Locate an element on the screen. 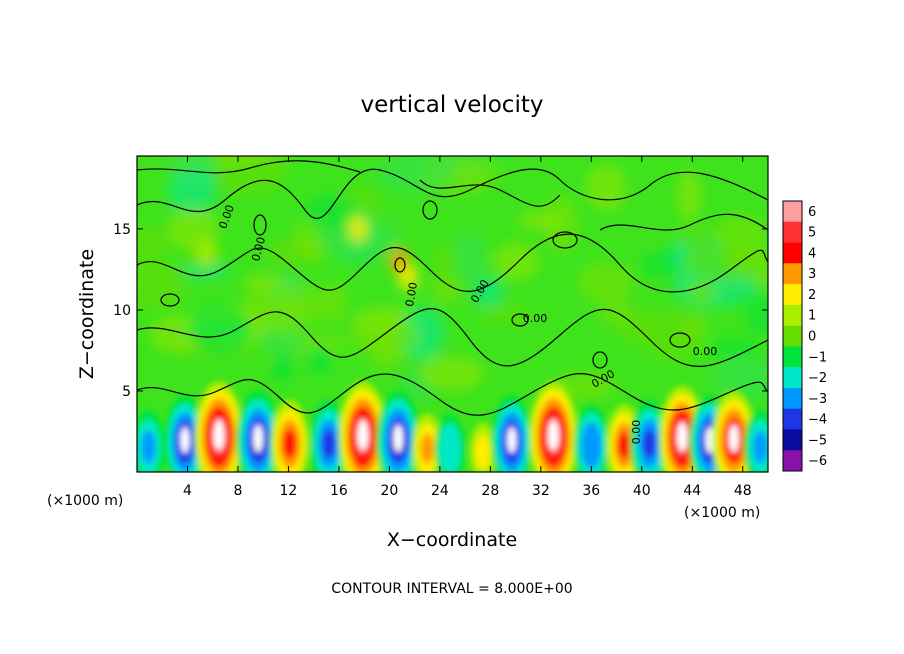 The height and width of the screenshot is (654, 904). colorbar-label: 2 is located at coordinates (812, 295).